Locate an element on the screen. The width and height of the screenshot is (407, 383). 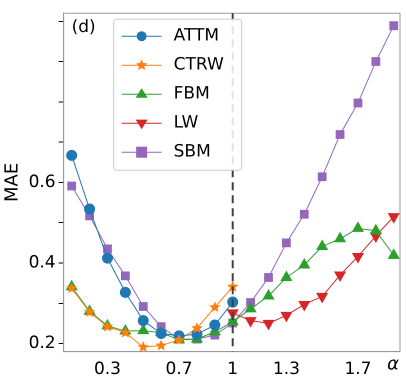
x-tick-label: 1.7 is located at coordinates (358, 369).